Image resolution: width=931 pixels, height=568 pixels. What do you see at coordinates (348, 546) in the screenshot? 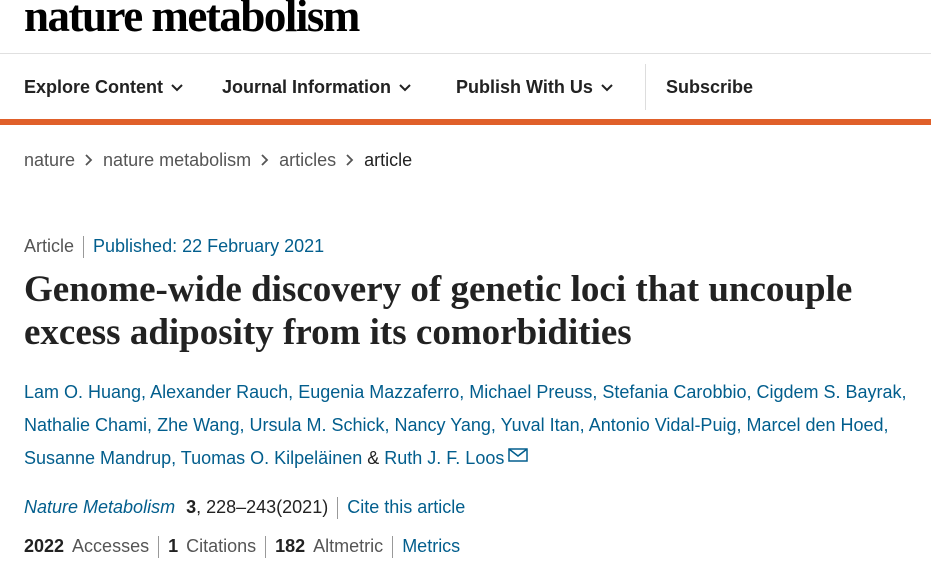
I see `metric-label: Altmetric` at bounding box center [348, 546].